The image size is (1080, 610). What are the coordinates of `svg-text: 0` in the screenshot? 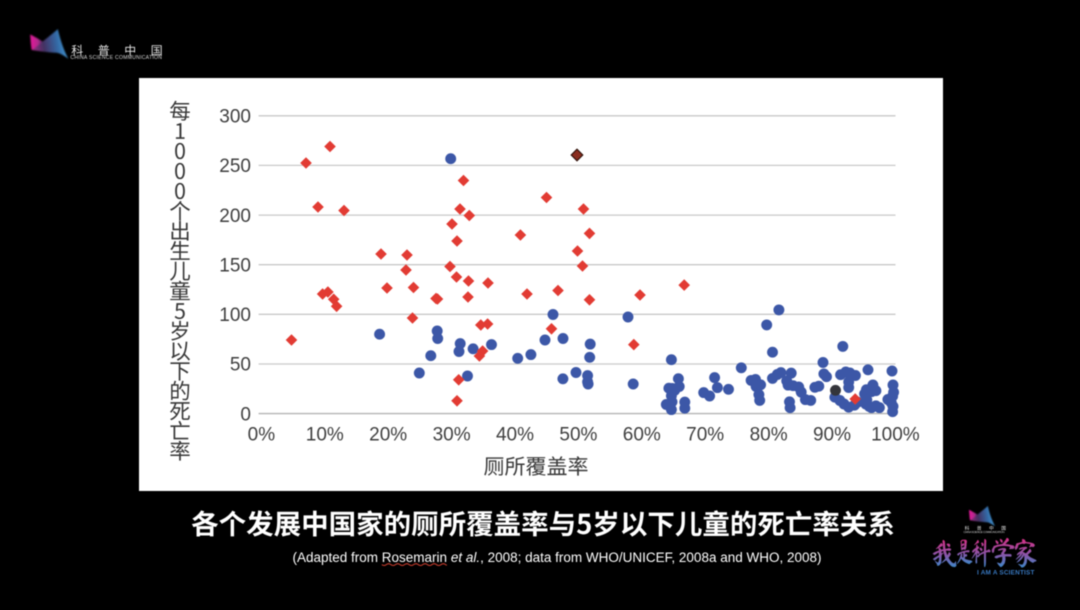 It's located at (245, 414).